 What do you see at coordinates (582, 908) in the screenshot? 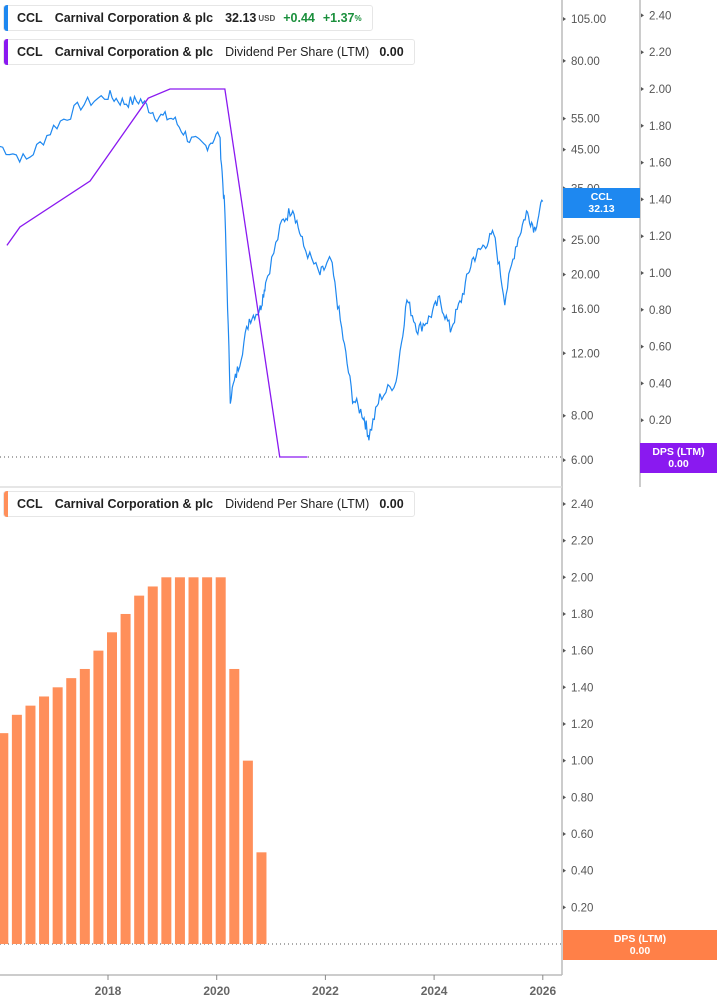
I see `bar-tick-label: 0.20` at bounding box center [582, 908].